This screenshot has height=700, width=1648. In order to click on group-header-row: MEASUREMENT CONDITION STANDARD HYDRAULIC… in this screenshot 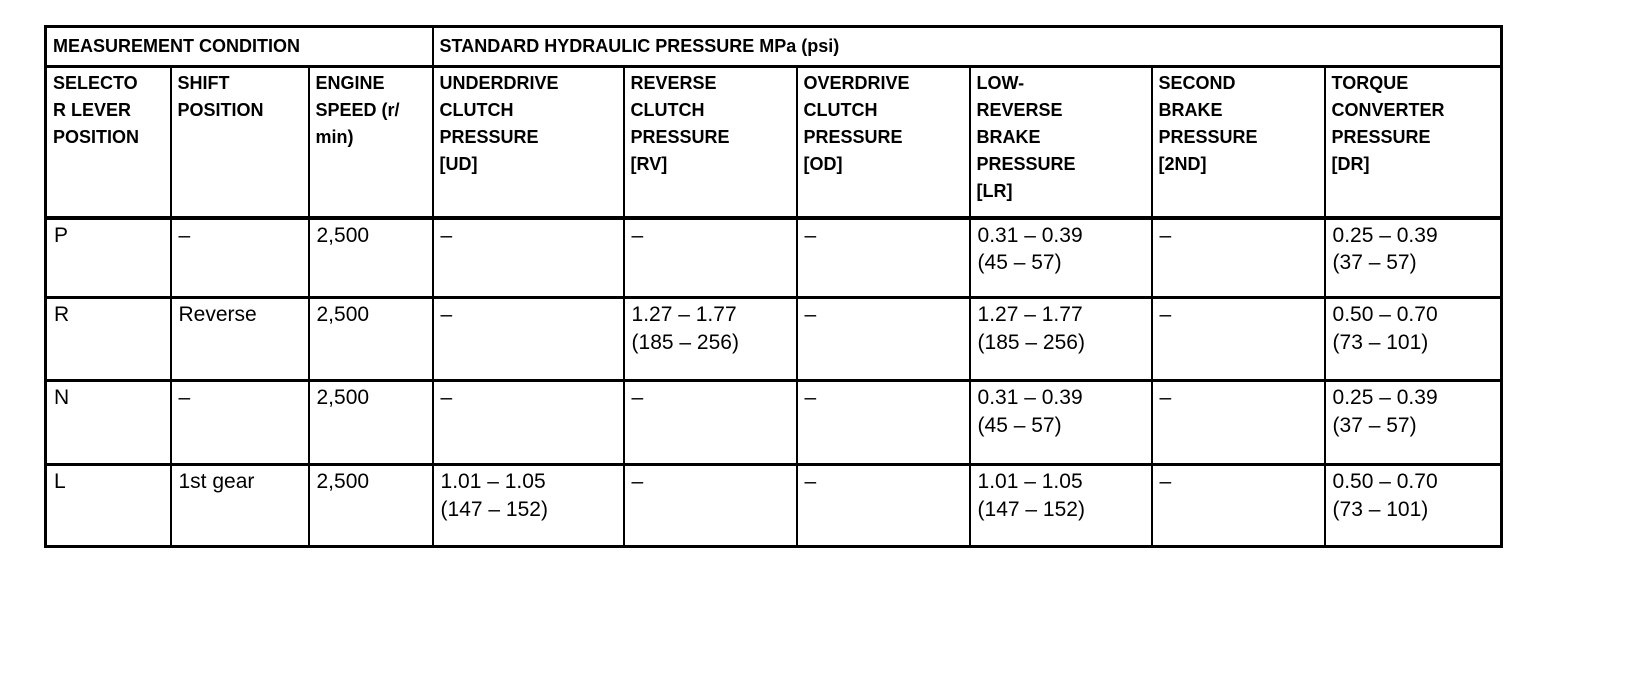, I will do `click(773, 46)`.